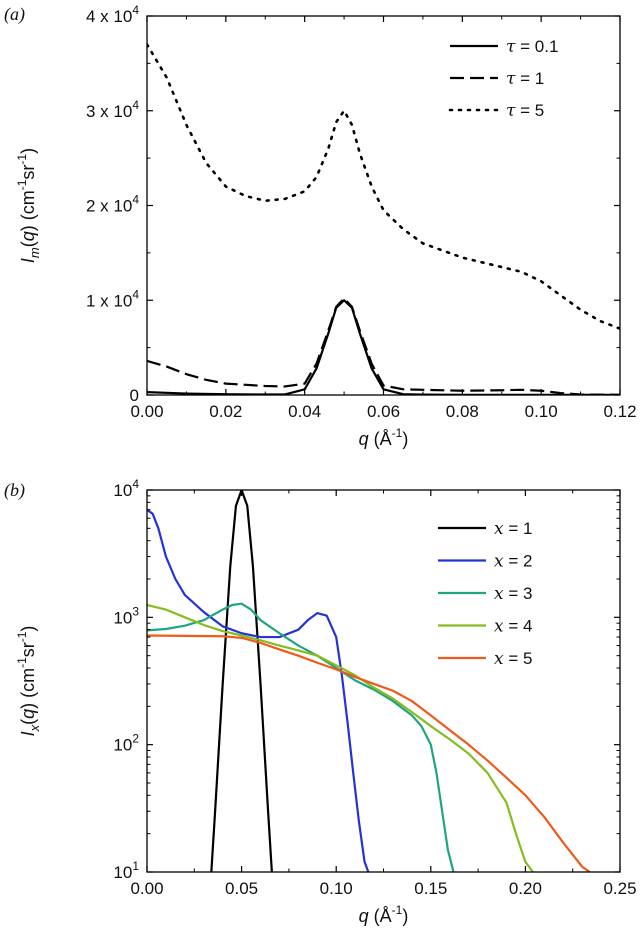 This screenshot has height=944, width=640. I want to click on legend-entry-label: x = 4, so click(513, 627).